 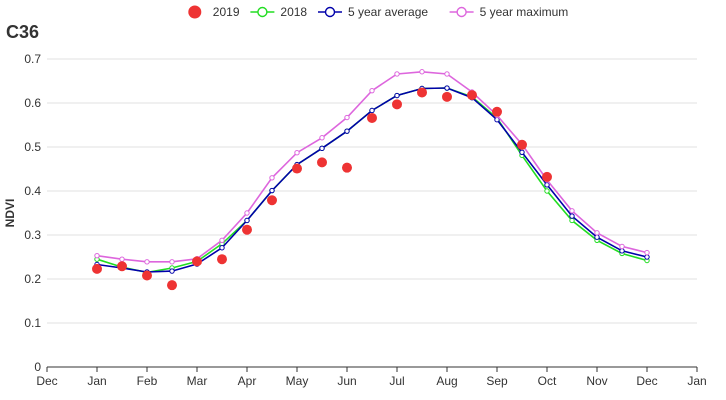 I want to click on y-tick-label: 0.7, so click(x=32, y=59).